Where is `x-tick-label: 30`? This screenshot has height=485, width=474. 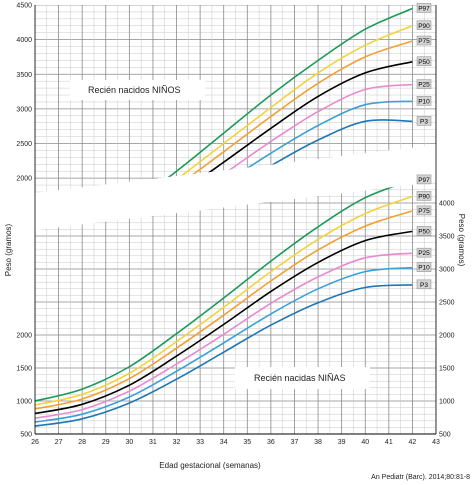
x-tick-label: 30 is located at coordinates (129, 442).